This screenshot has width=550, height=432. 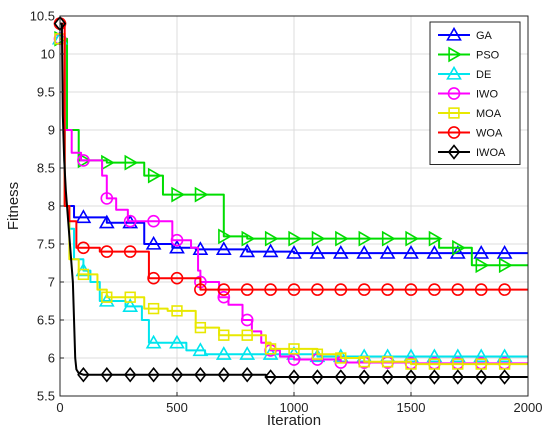 What do you see at coordinates (51, 282) in the screenshot?
I see `y-tick-label: 7` at bounding box center [51, 282].